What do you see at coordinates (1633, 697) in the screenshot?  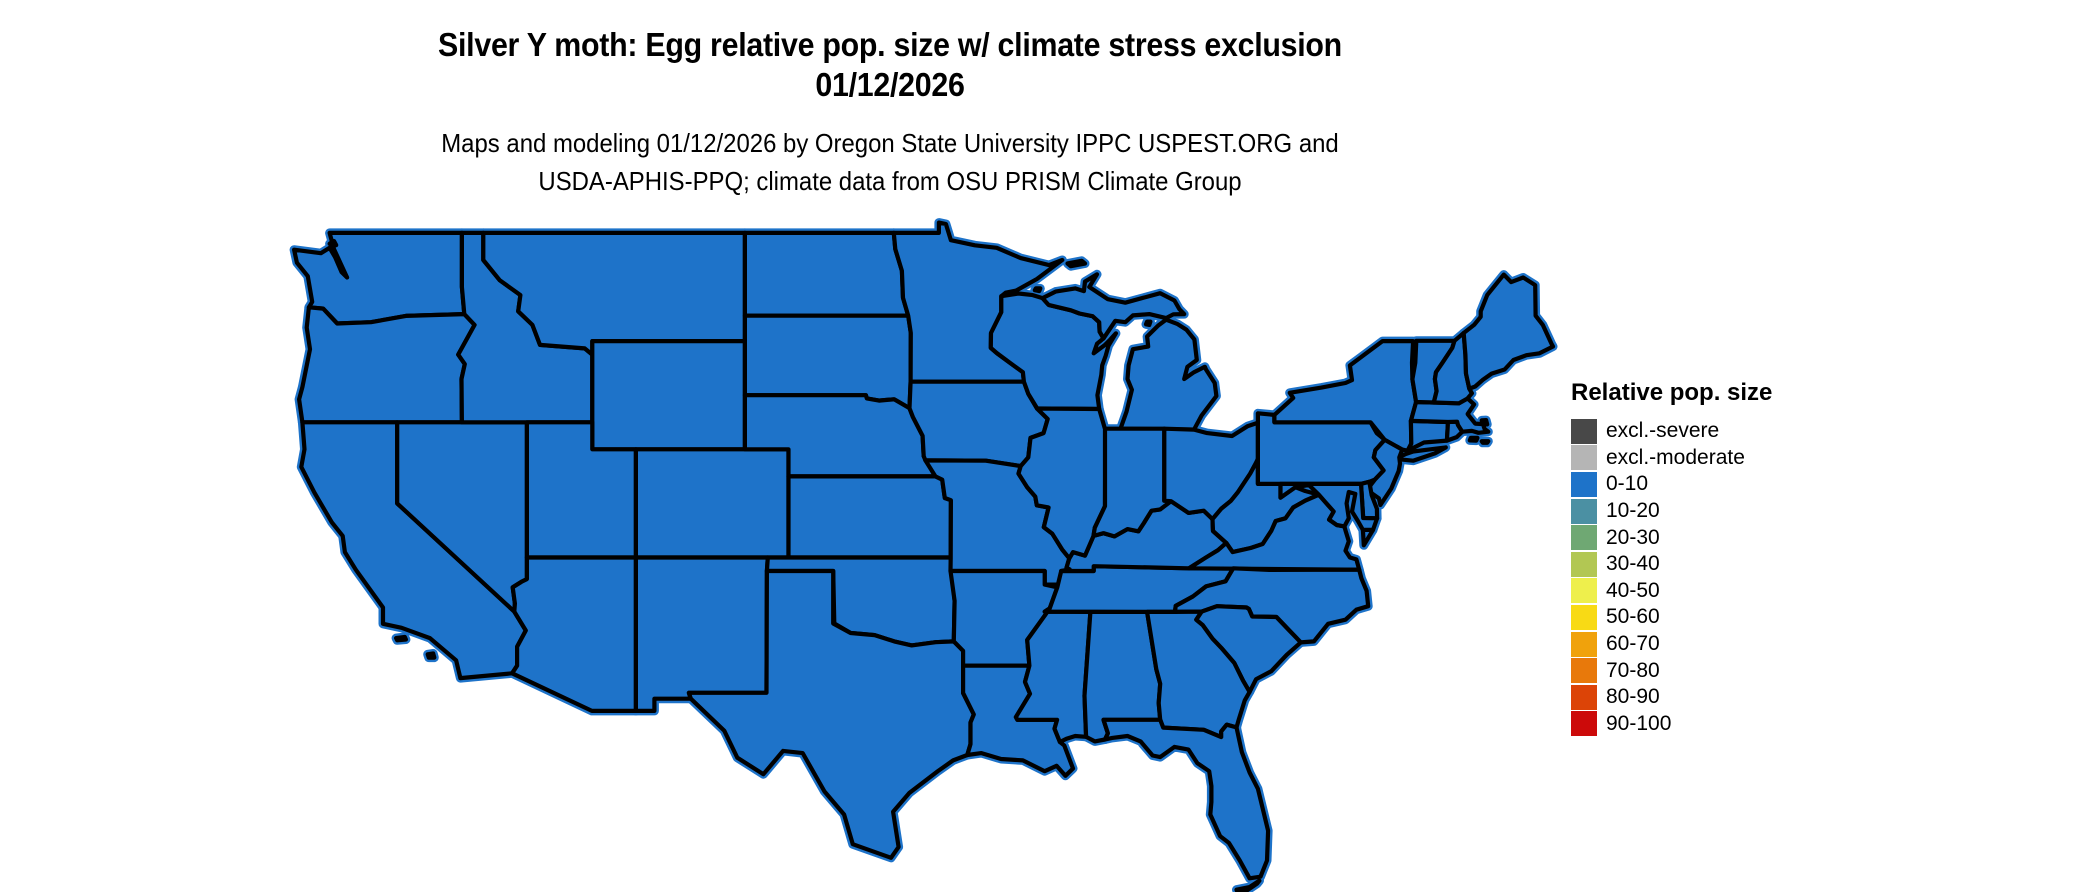 I see `legend-label: 80-90` at bounding box center [1633, 697].